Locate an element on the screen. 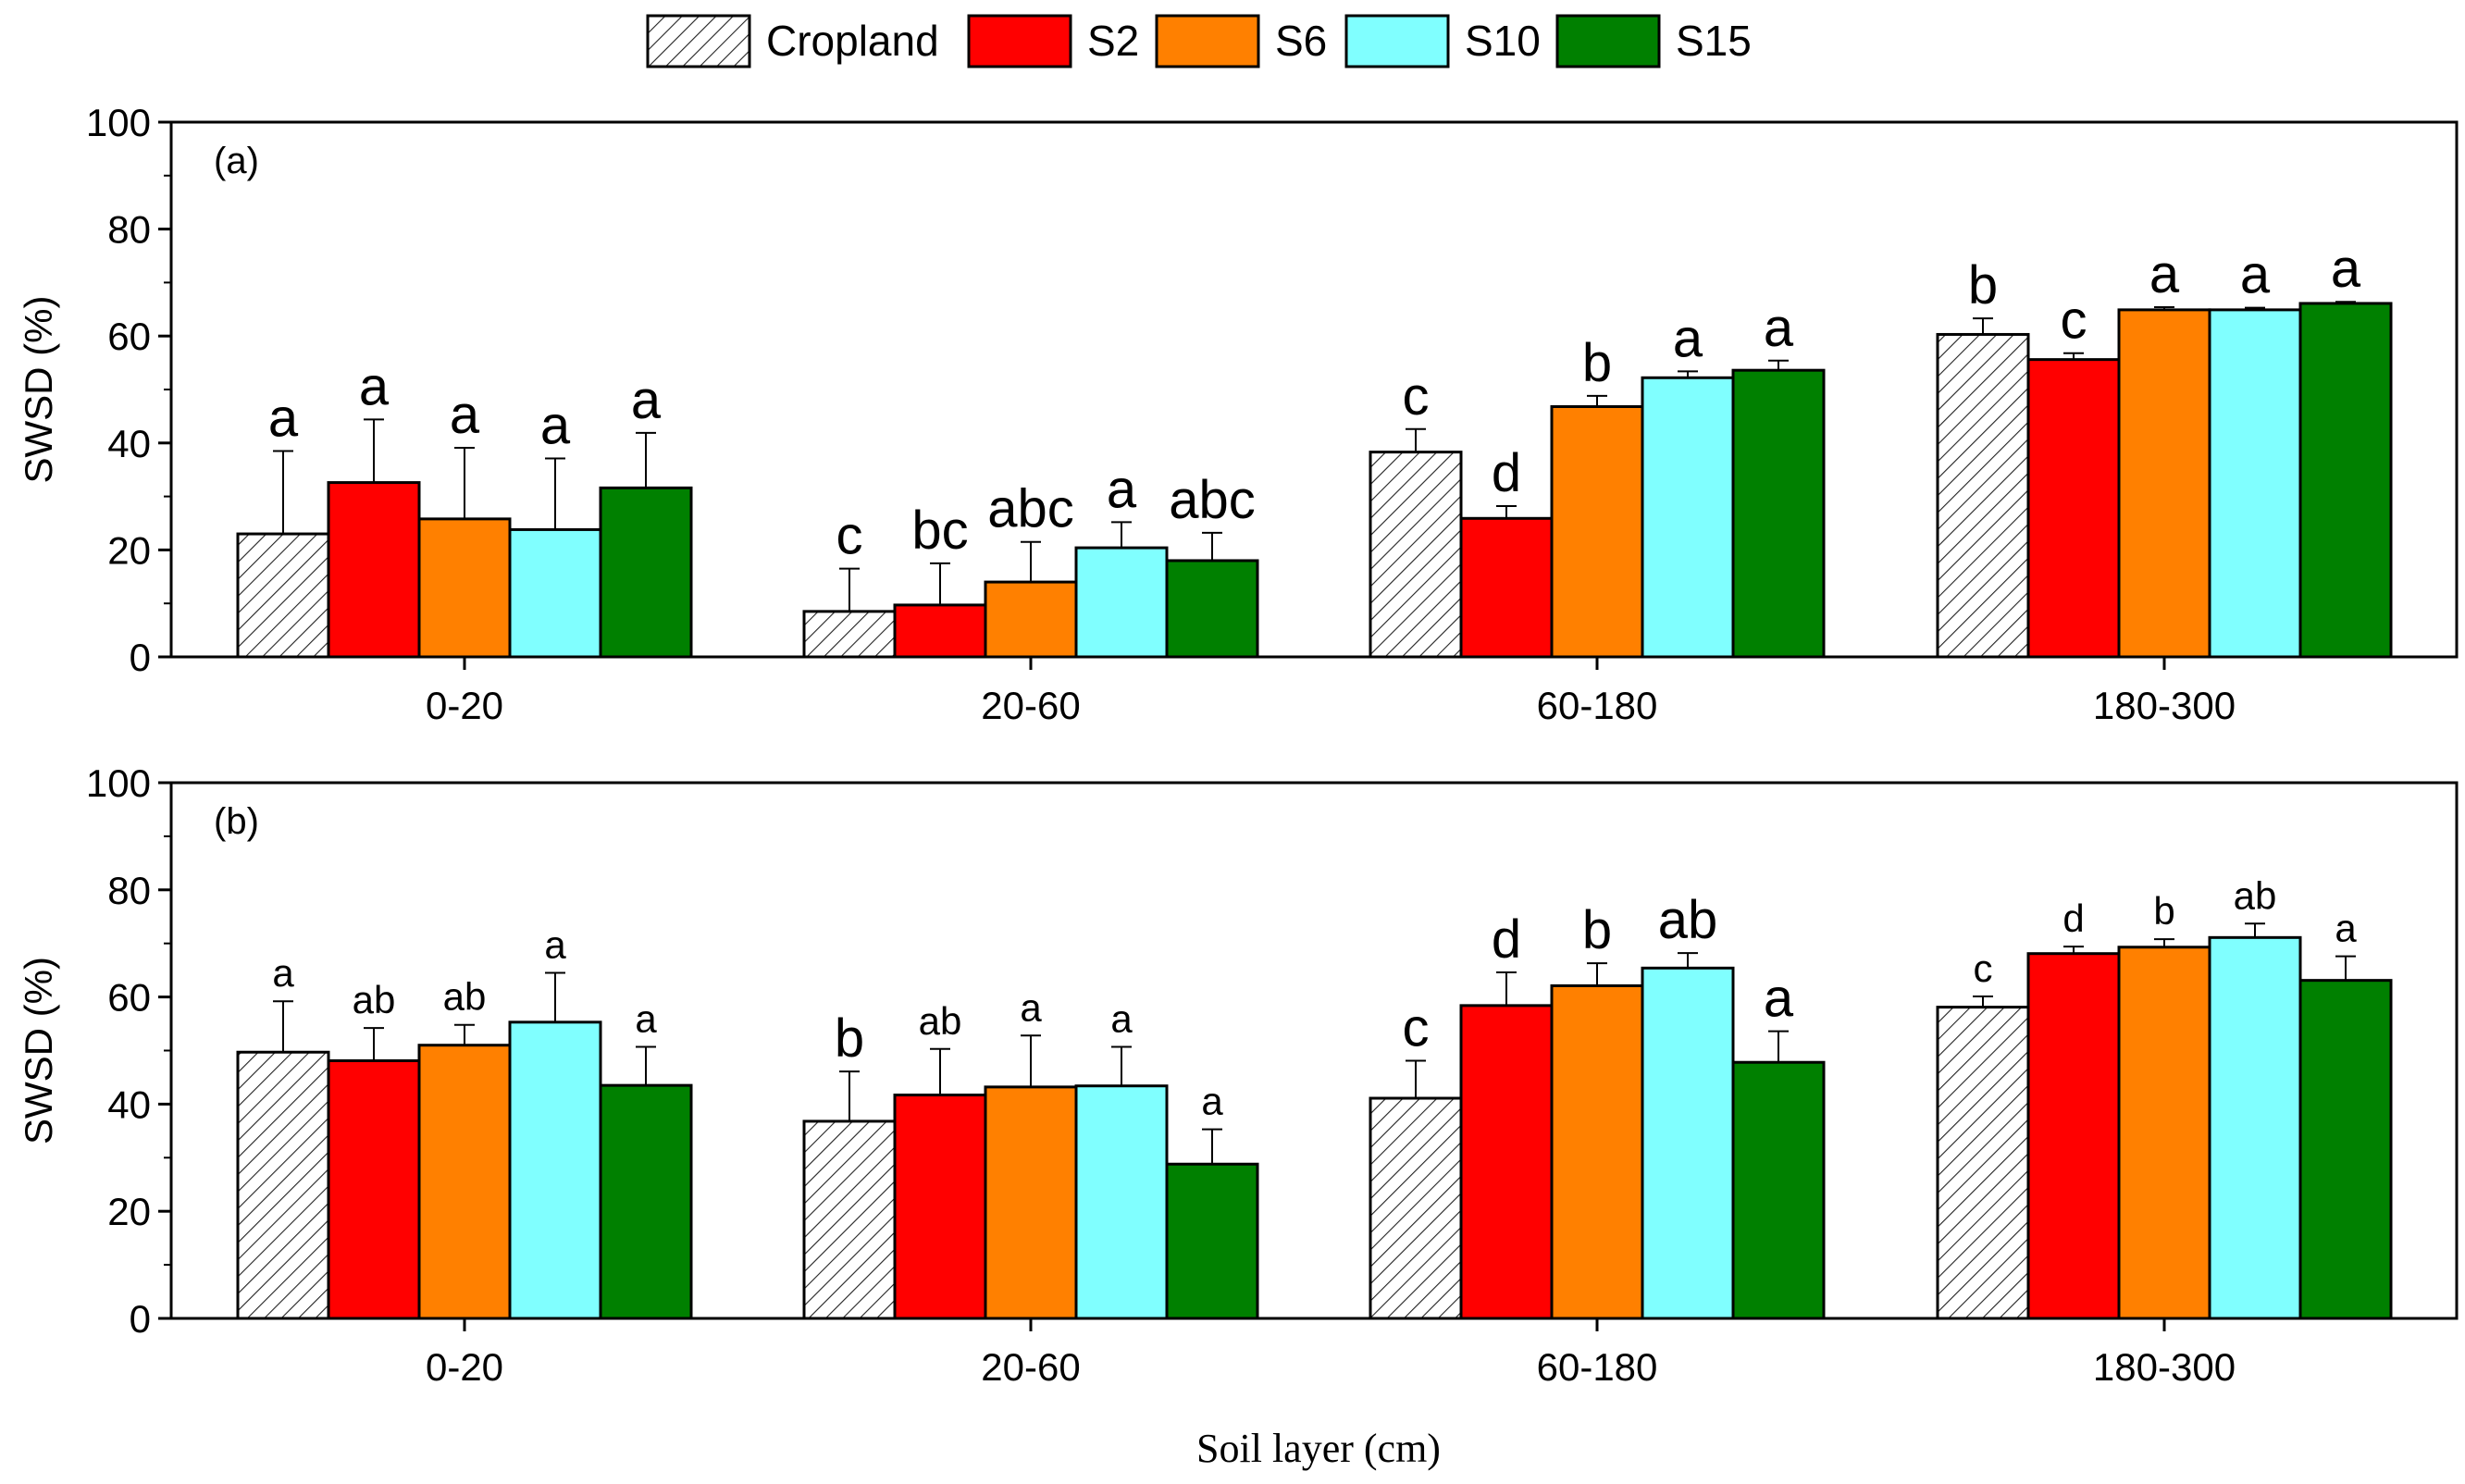 This screenshot has height=1484, width=2465. panel-label: (b) is located at coordinates (236, 821).